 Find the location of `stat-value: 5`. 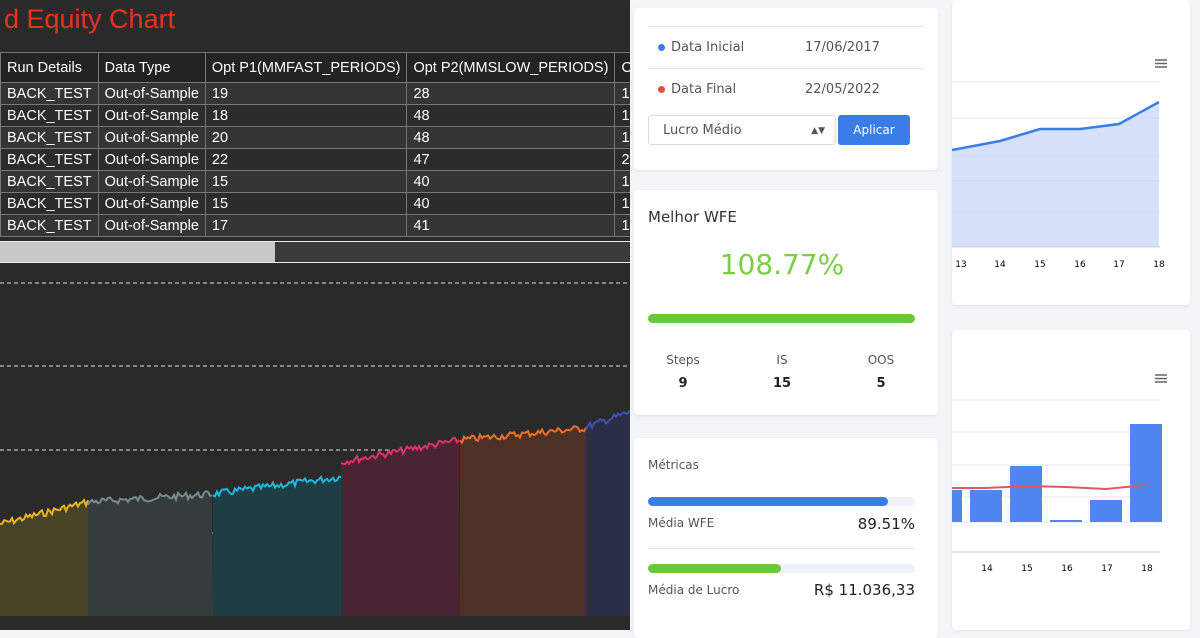

stat-value: 5 is located at coordinates (881, 383).